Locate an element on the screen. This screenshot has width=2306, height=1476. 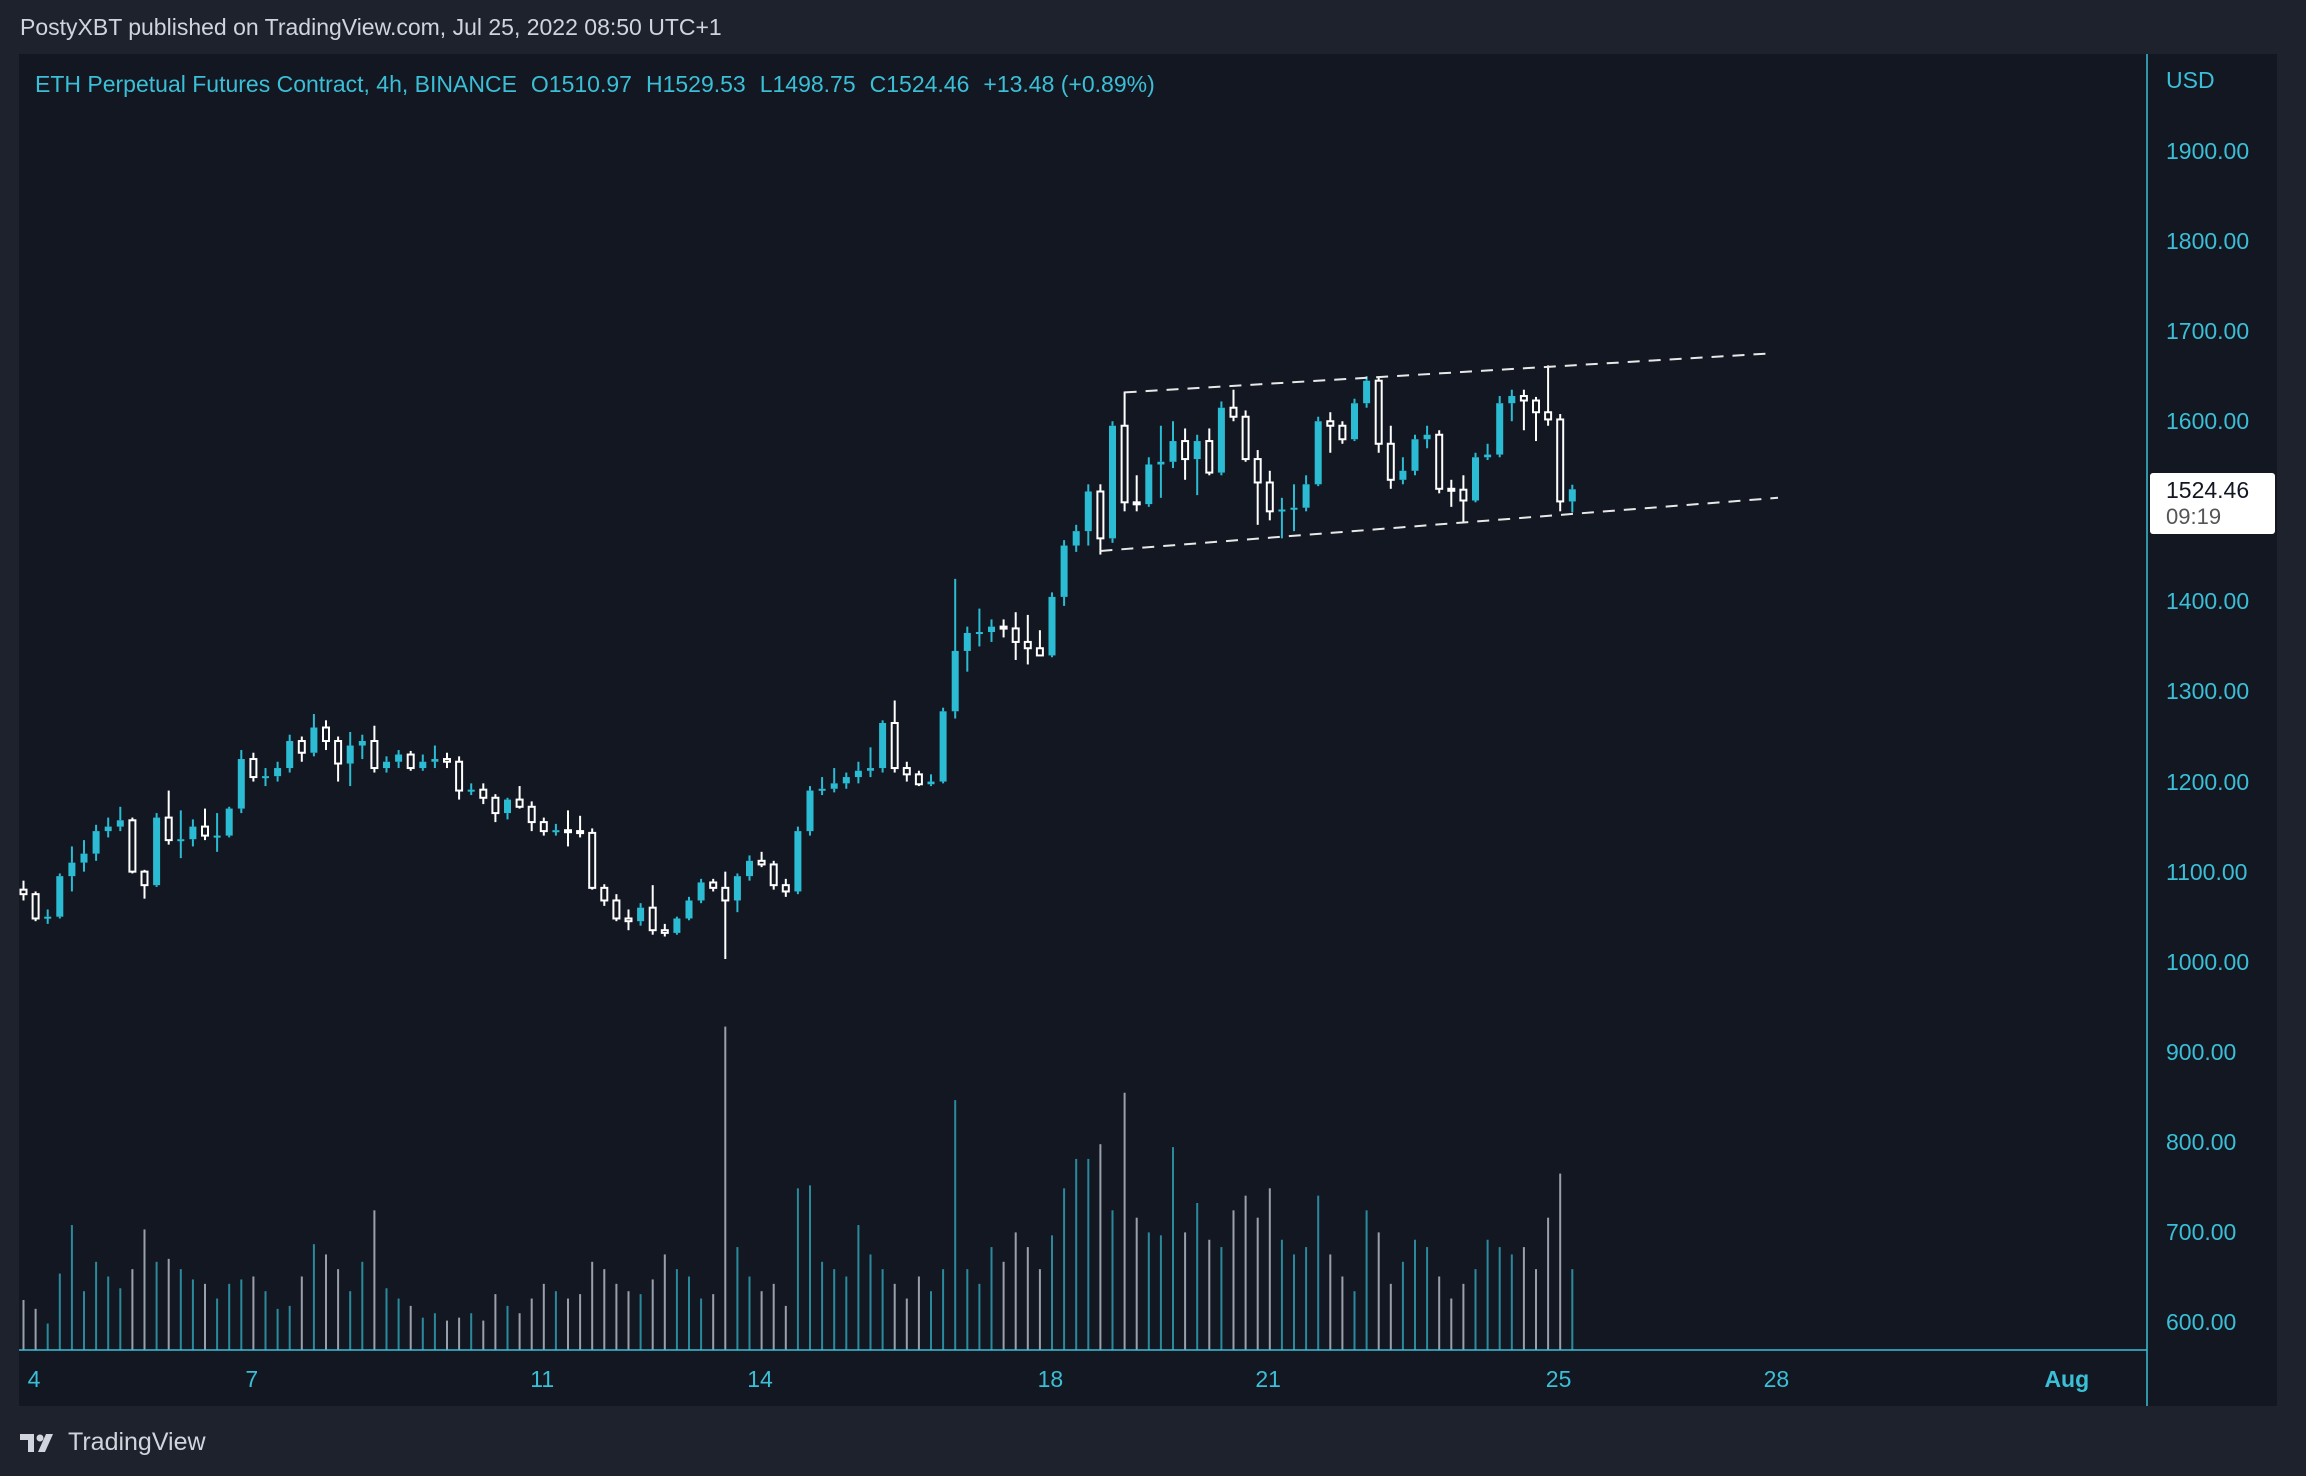
channel-trendline is located at coordinates (1439, 524).